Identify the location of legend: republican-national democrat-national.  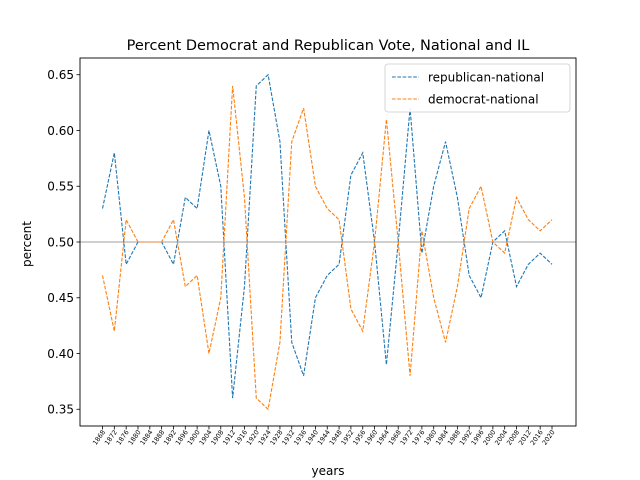
(477, 88).